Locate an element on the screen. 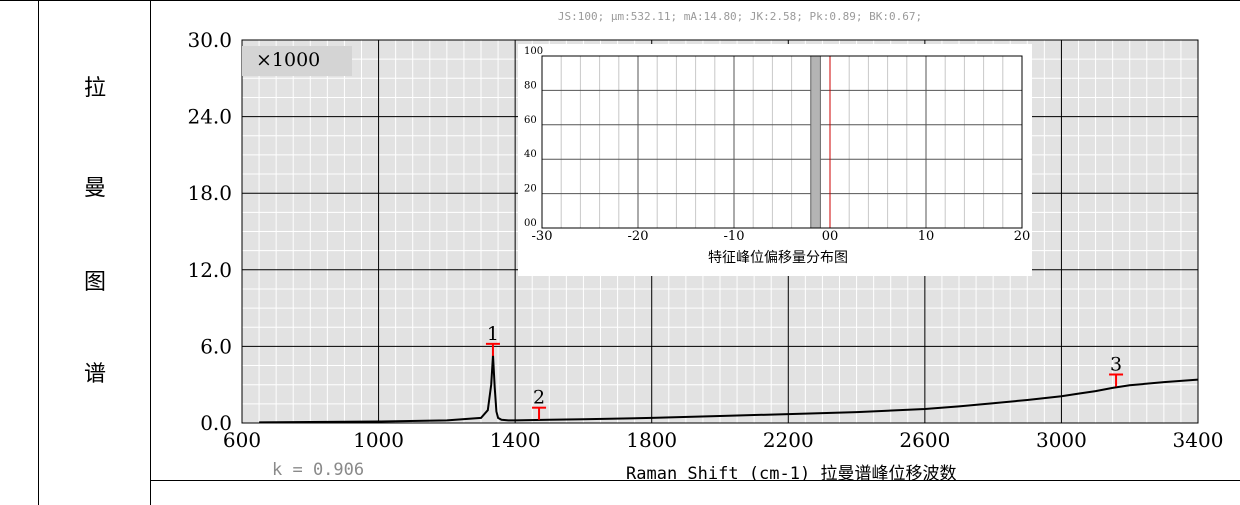  side-label-char: 拉 is located at coordinates (94, 88).